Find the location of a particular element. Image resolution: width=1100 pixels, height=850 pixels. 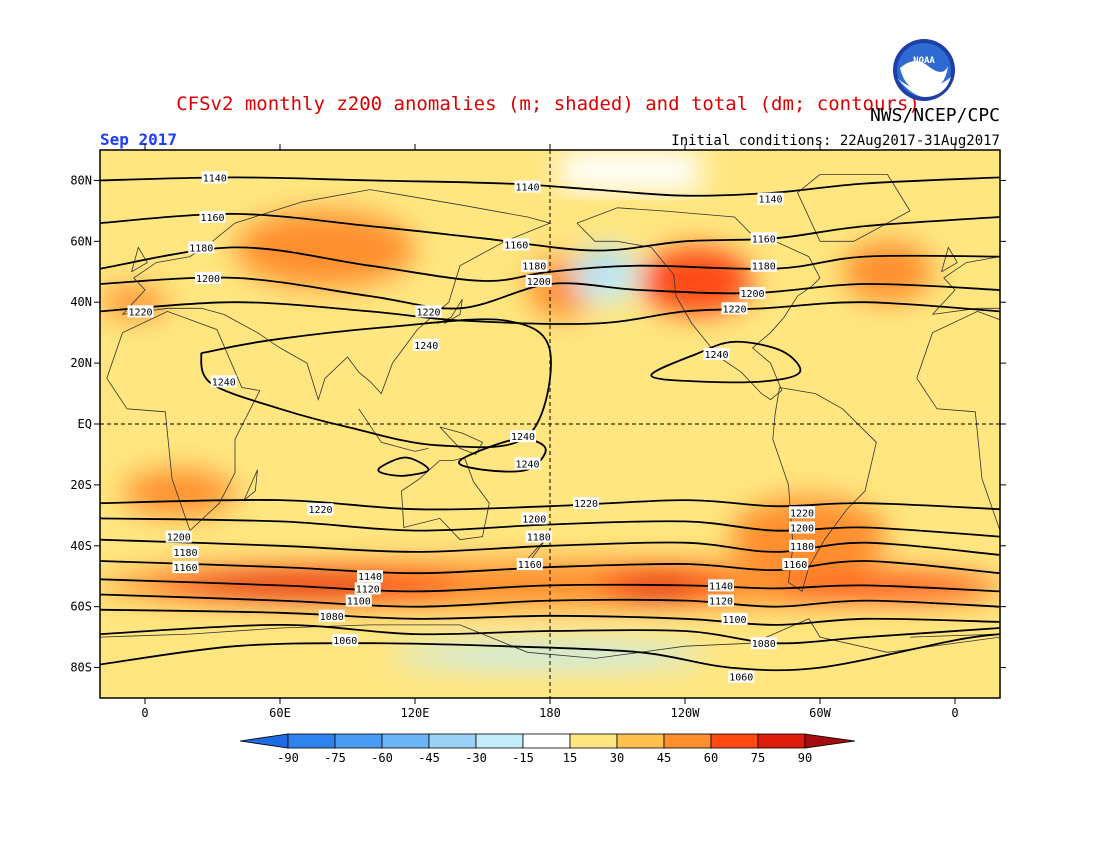

colorbar-label: 90 is located at coordinates (805, 758).